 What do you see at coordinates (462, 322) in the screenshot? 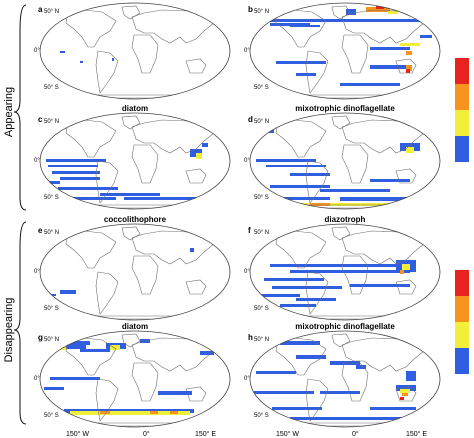
I see `colorbar-disappearing` at bounding box center [462, 322].